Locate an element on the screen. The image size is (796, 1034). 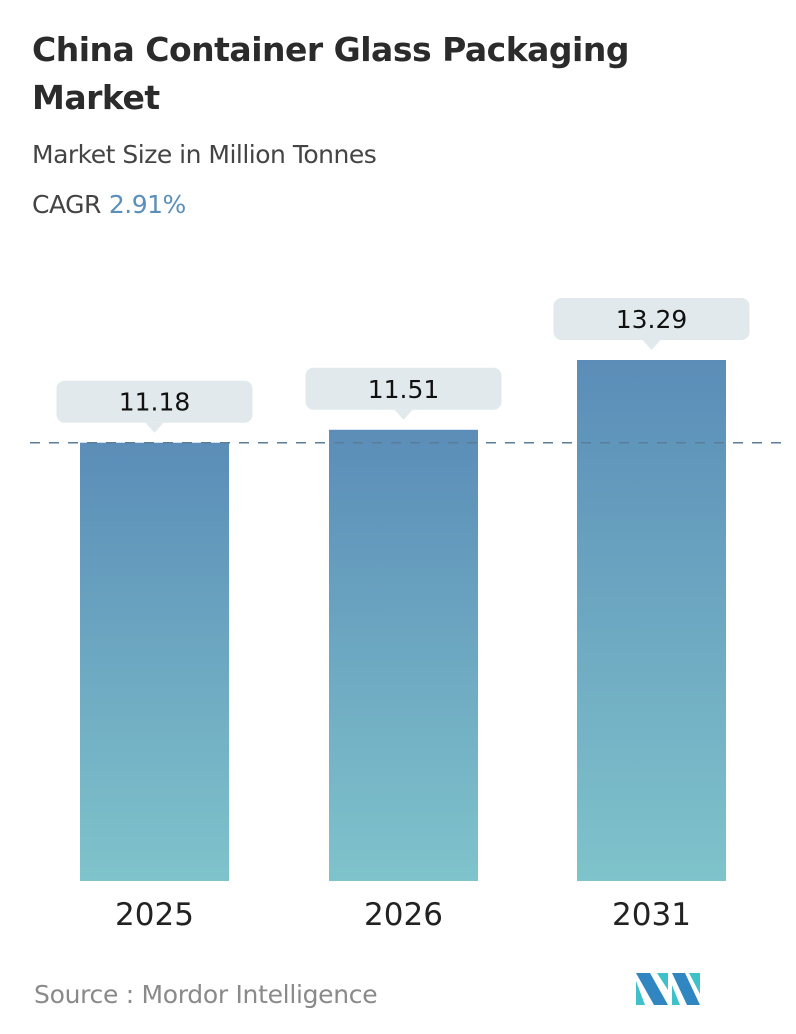
cagr-label: CAGR is located at coordinates (66, 204).